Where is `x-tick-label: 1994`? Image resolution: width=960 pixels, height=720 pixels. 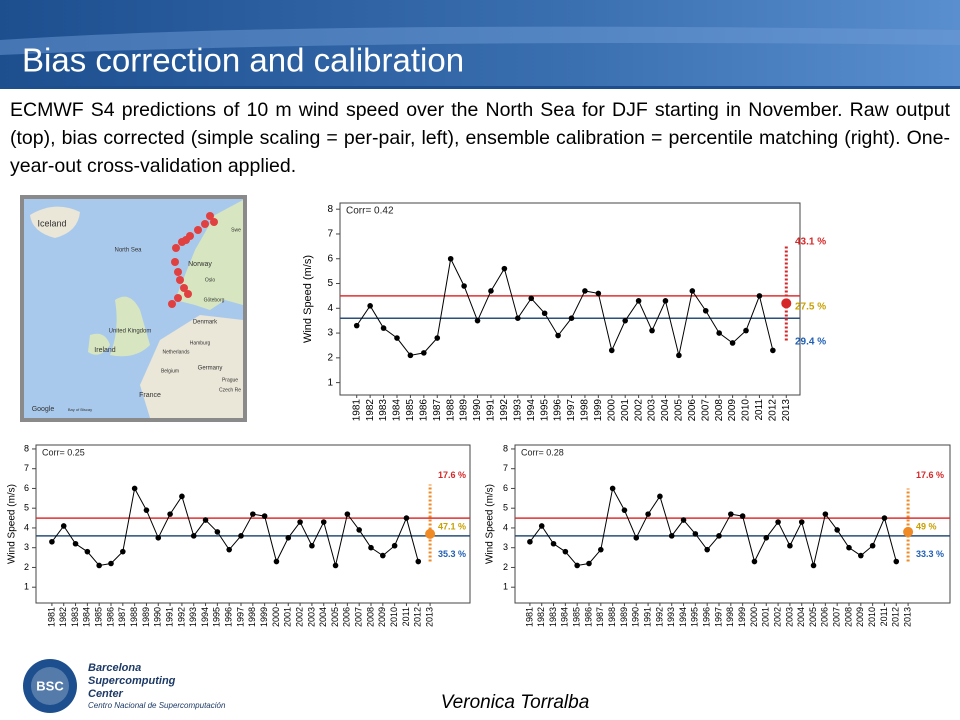
x-tick-label: 1994 is located at coordinates (683, 617).